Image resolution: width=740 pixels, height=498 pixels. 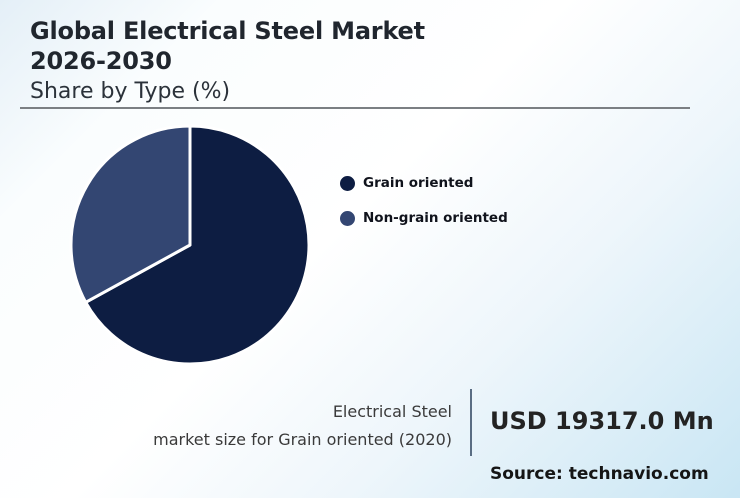 What do you see at coordinates (392, 411) in the screenshot?
I see `stat-label-line-1: Electrical Steel` at bounding box center [392, 411].